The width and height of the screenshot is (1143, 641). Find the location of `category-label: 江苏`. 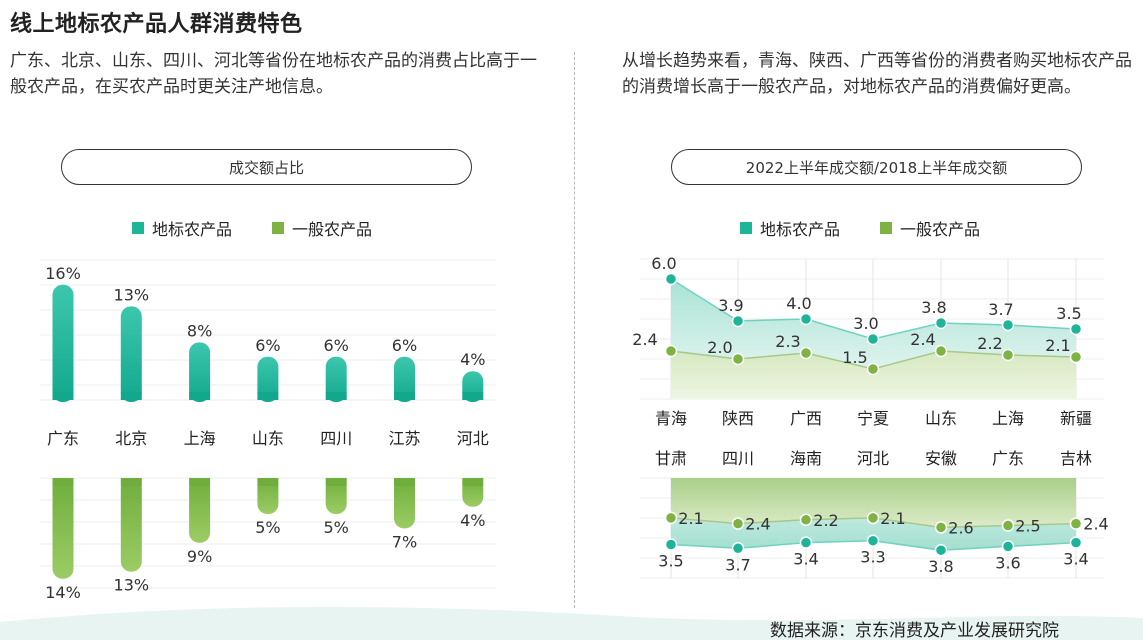

category-label: 江苏 is located at coordinates (404, 438).